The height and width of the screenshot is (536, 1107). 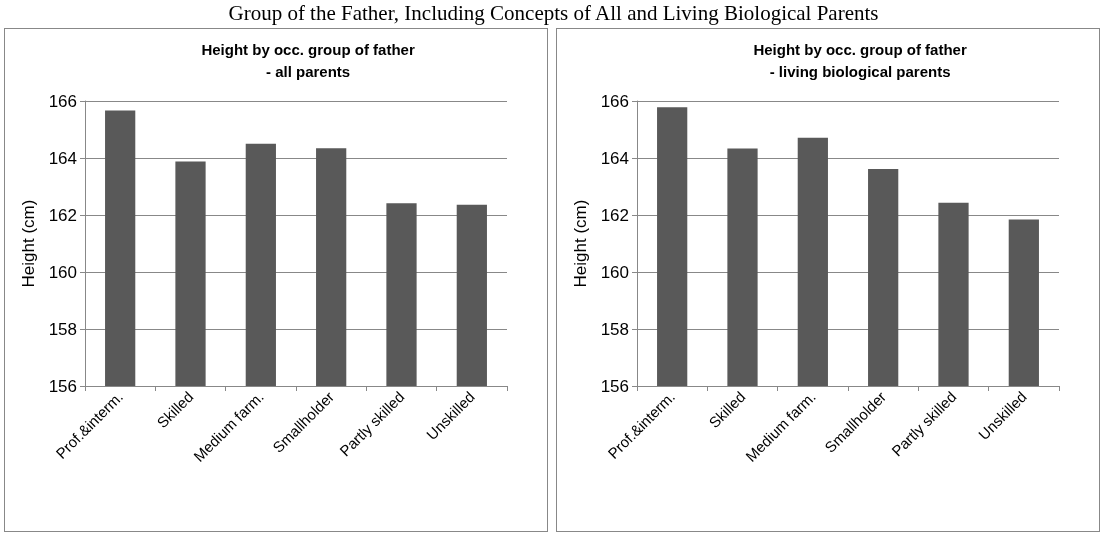 I want to click on text: Group of the Father, Including Concepts of All and Living Biological Parents, so click(x=553, y=13).